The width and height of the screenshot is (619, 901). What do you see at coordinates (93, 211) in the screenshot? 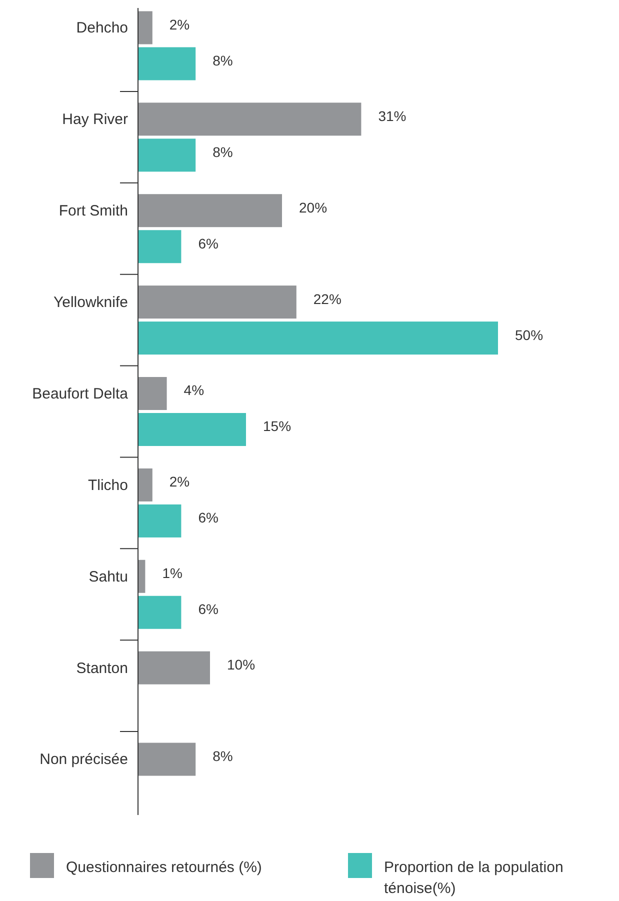
I see `y-tick-label: Fort Smith` at bounding box center [93, 211].